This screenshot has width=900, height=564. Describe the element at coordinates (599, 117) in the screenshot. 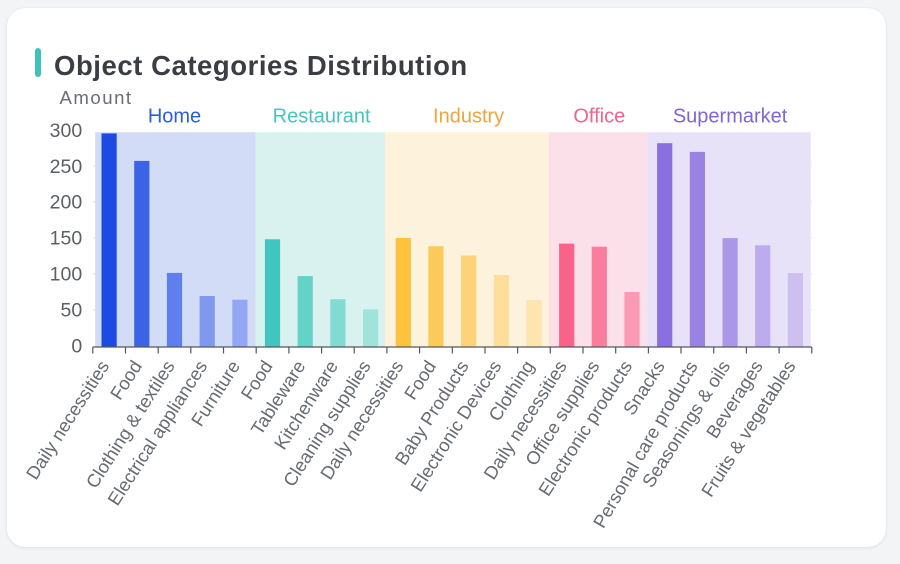

I see `svg-text: Office` at that location.